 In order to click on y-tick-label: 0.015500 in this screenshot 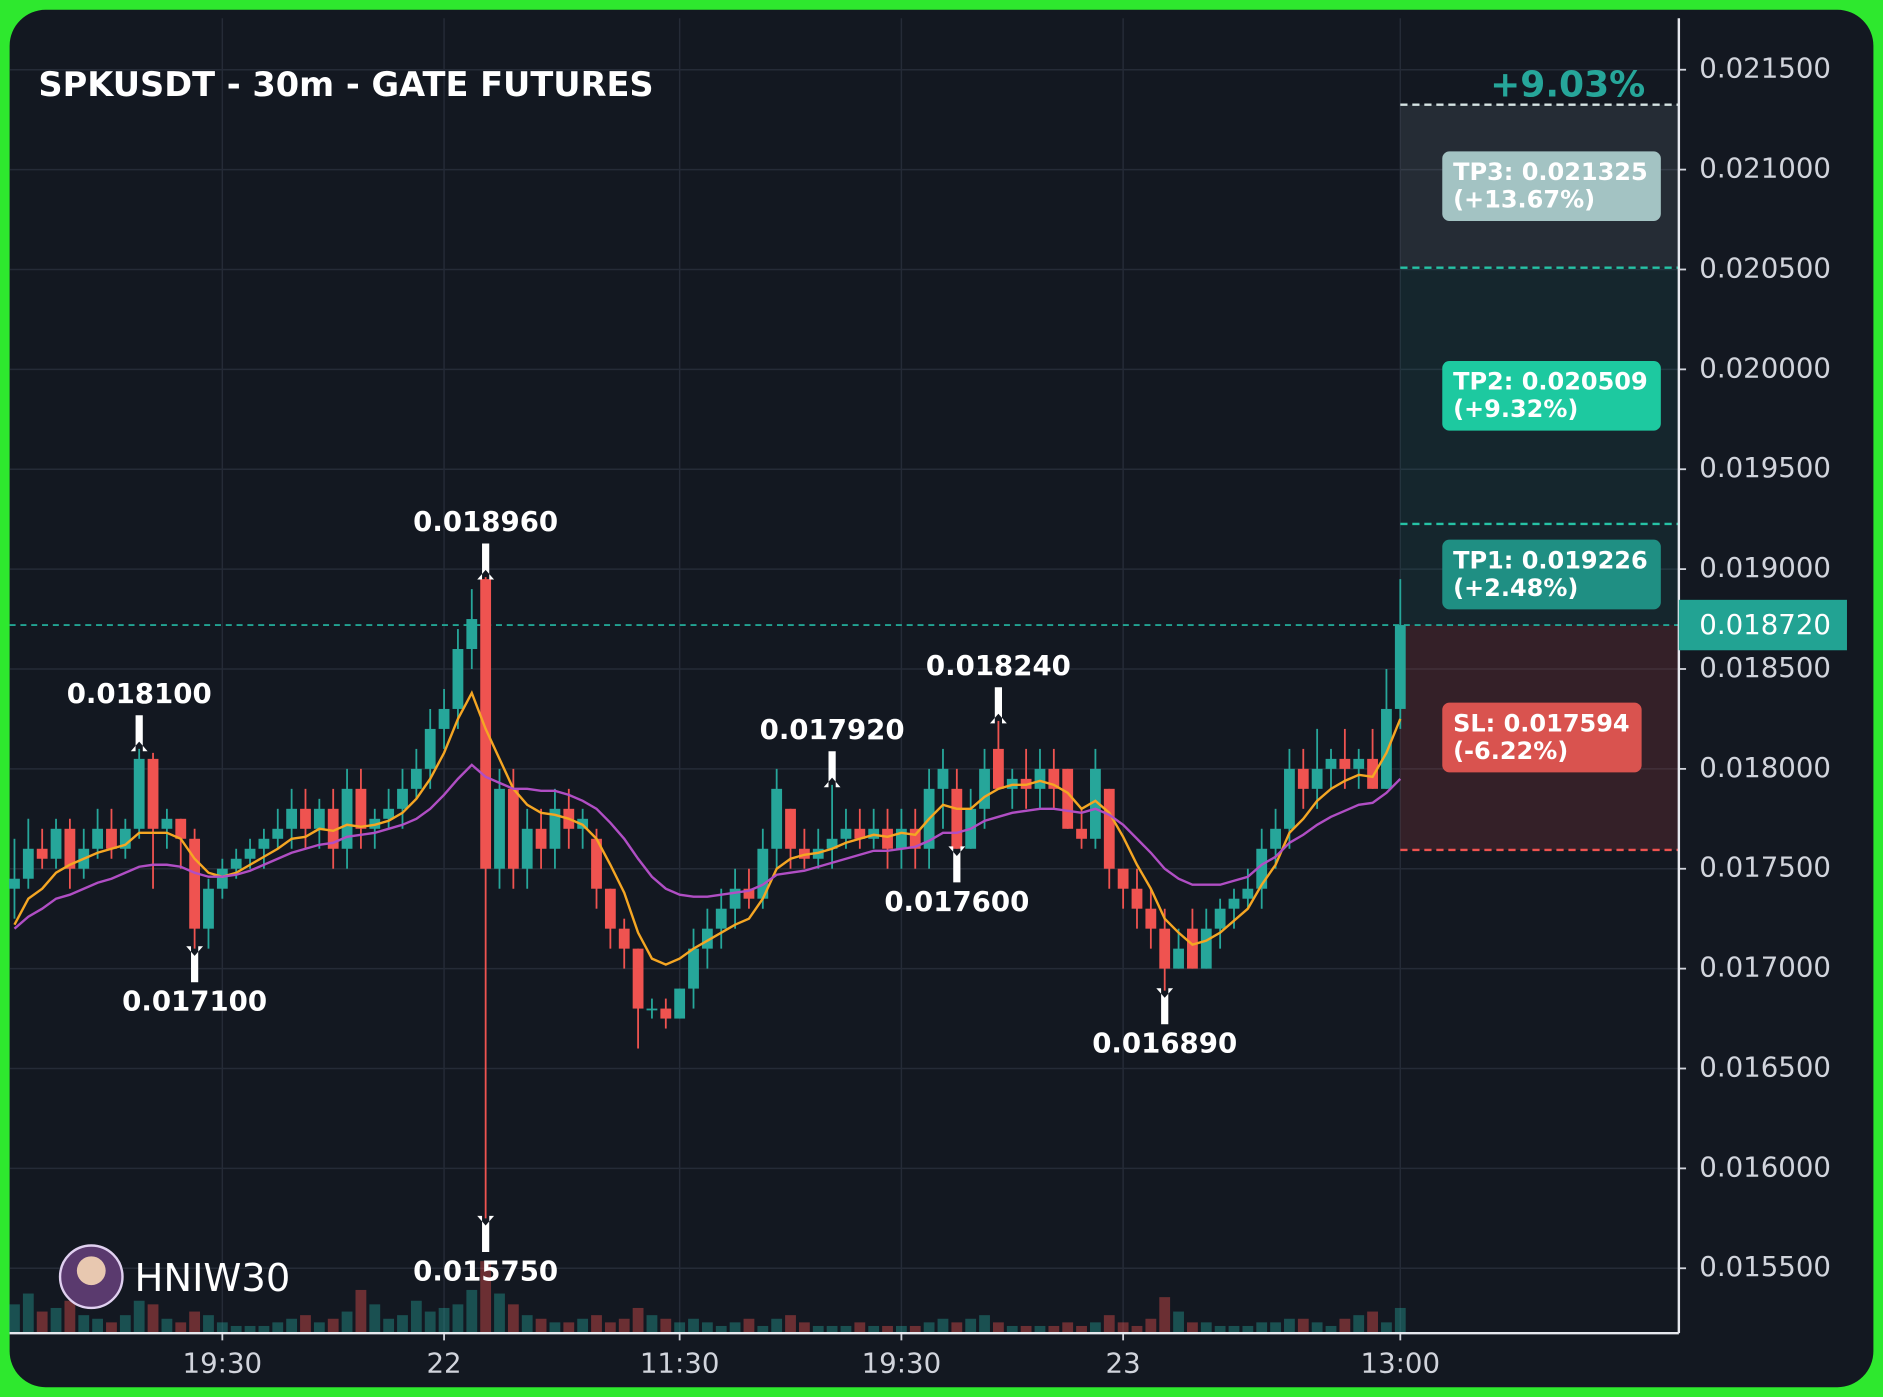, I will do `click(1765, 1266)`.